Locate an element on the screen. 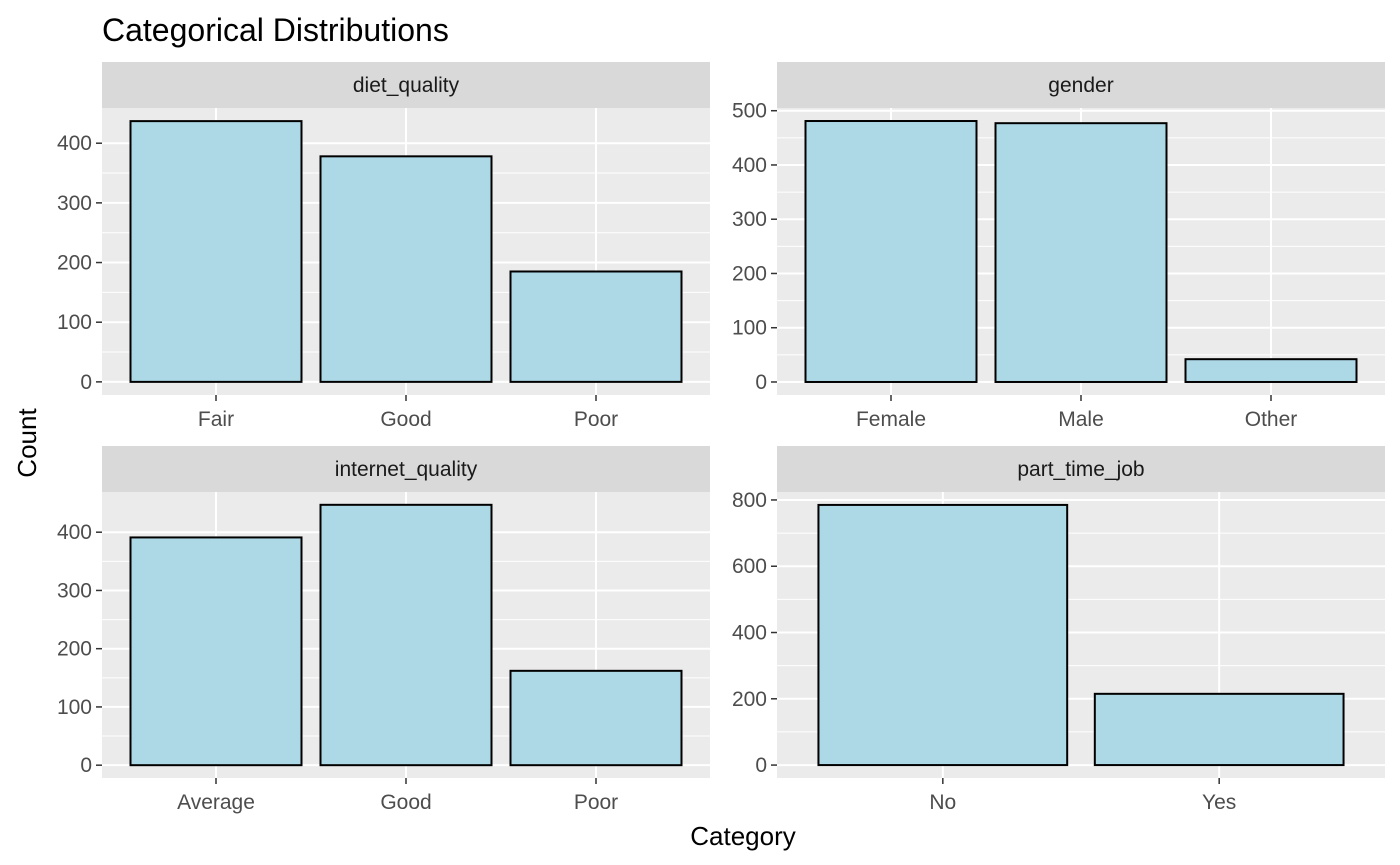 Image resolution: width=1400 pixels, height=865 pixels. x-tick-label: Fair is located at coordinates (216, 419).